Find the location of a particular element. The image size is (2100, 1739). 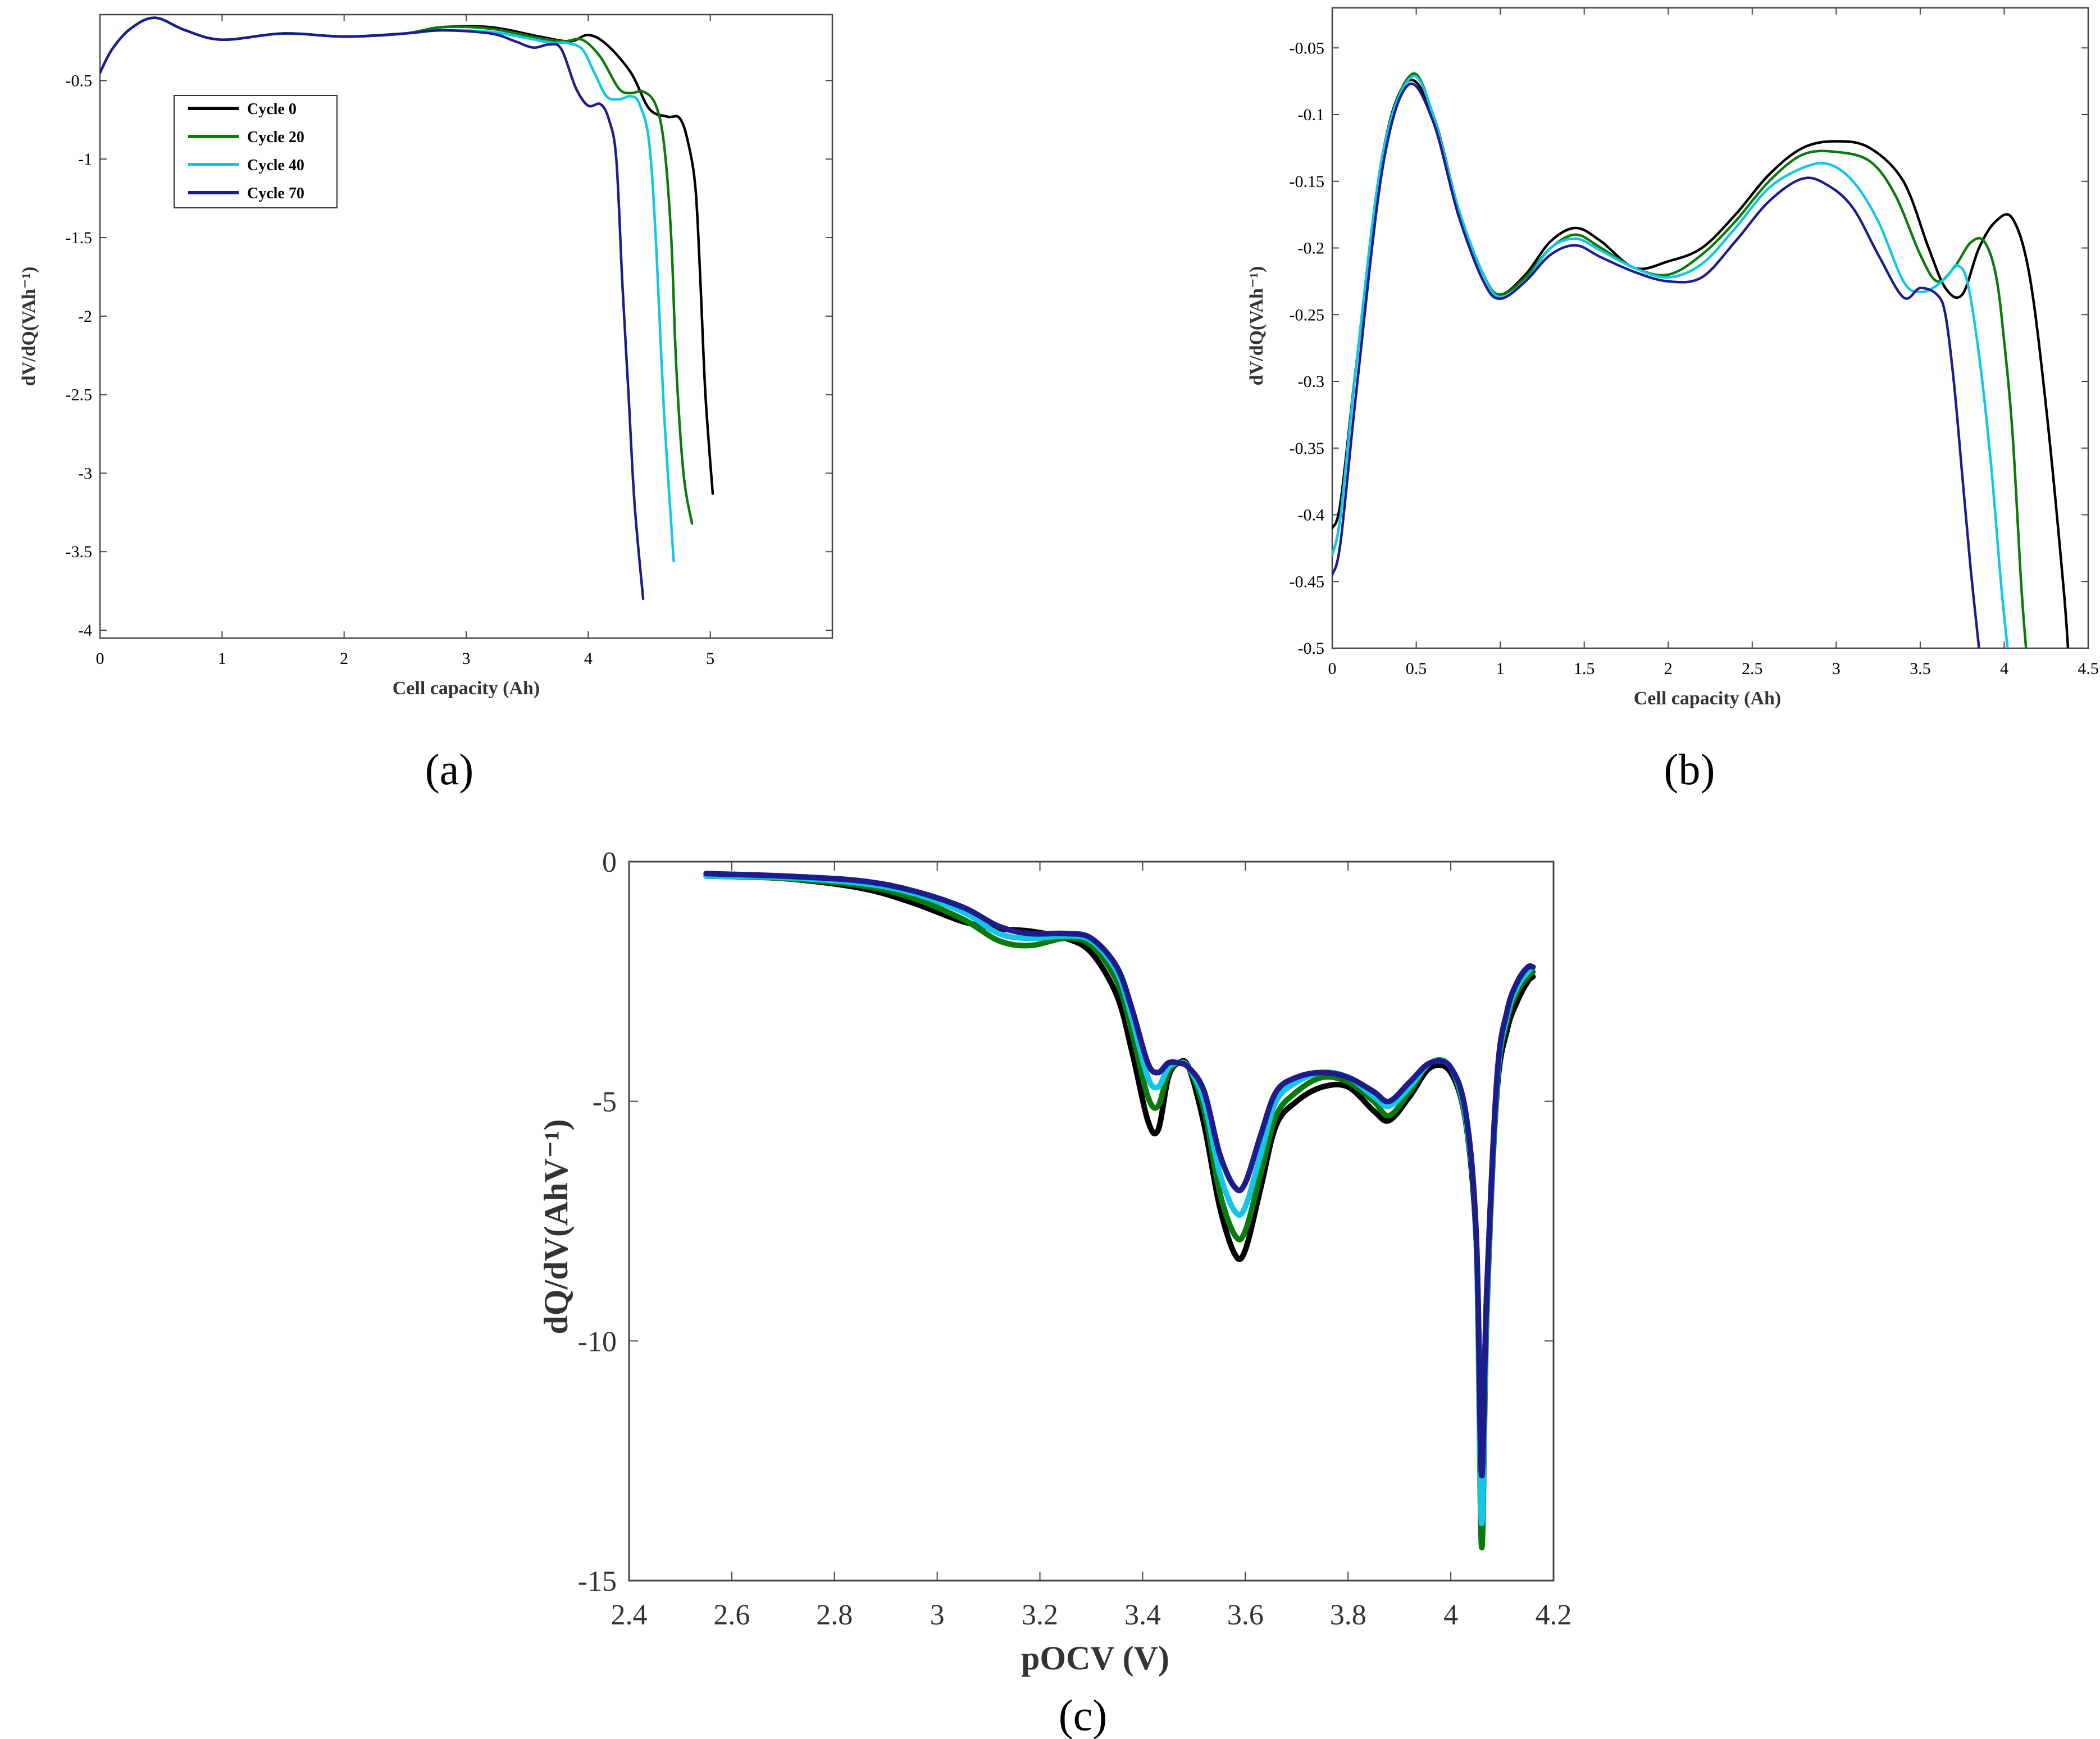

legend-entry-cycle20: Cycle 20 is located at coordinates (275, 137).